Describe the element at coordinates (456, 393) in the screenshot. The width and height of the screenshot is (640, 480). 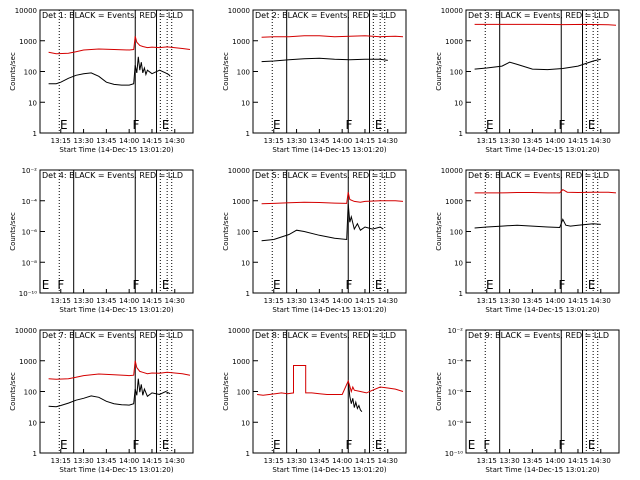
I see `y-tick-label: 10⁻⁶` at that location.